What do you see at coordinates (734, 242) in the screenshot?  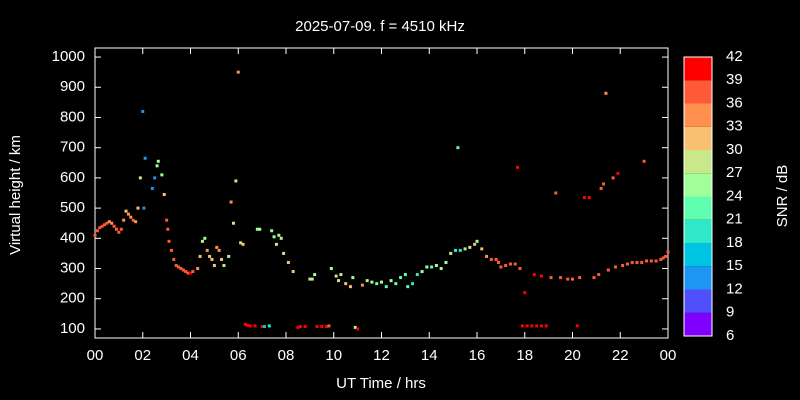 I see `colorbar-tick-label: 18` at bounding box center [734, 242].